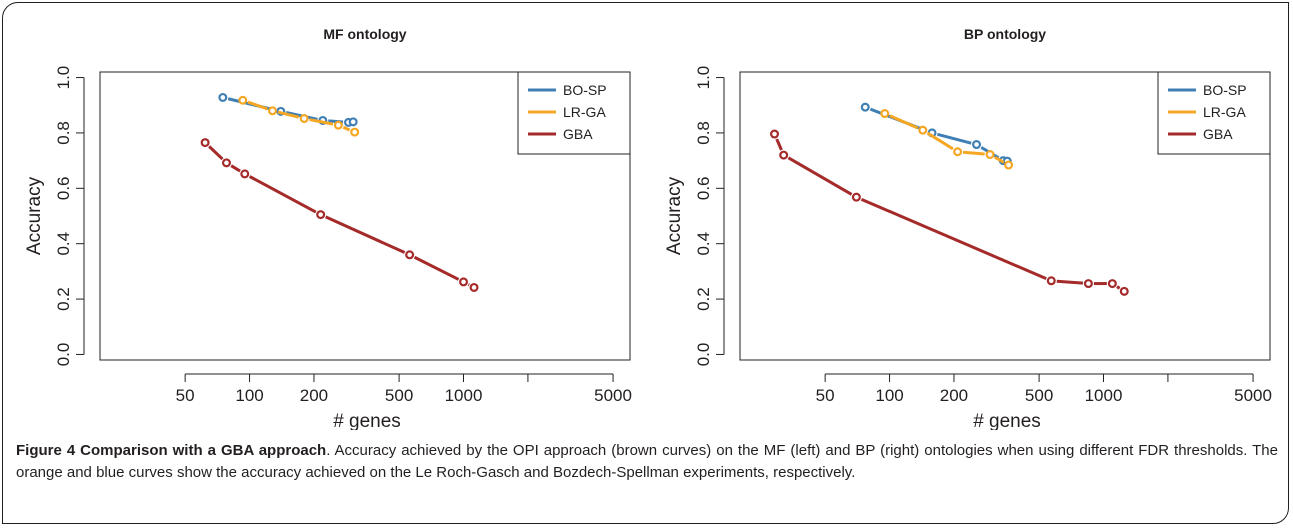 The height and width of the screenshot is (528, 1293). What do you see at coordinates (364, 34) in the screenshot?
I see `chart-title: MF ontology` at bounding box center [364, 34].